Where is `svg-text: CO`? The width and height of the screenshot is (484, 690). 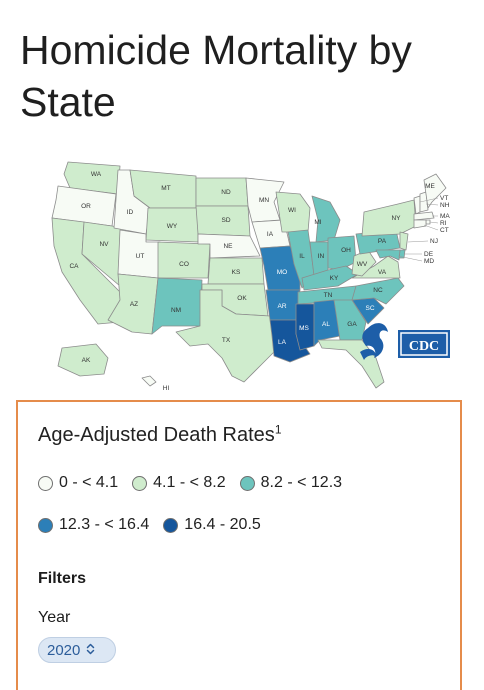
svg-text: CO is located at coordinates (184, 264).